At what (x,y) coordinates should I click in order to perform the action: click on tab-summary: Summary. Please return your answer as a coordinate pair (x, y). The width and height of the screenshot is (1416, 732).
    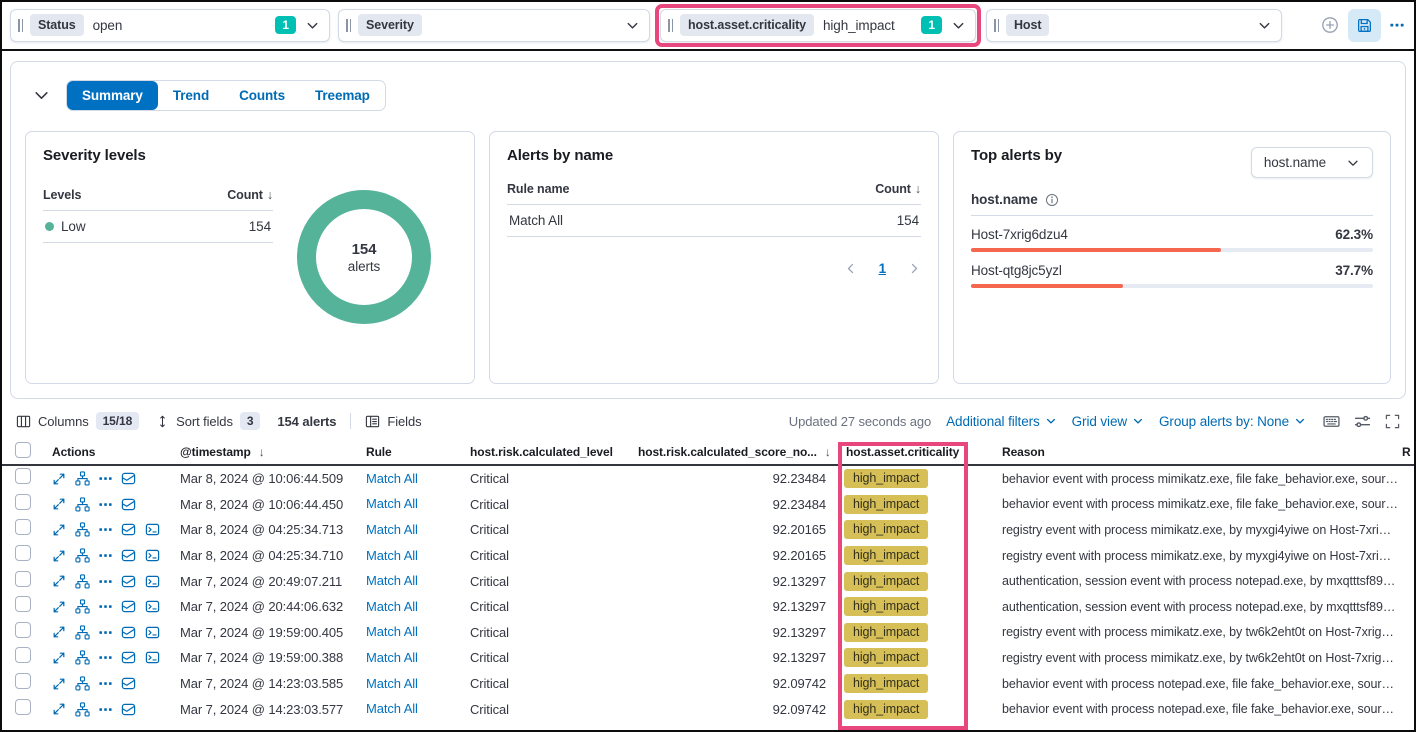
    Looking at the image, I should click on (112, 95).